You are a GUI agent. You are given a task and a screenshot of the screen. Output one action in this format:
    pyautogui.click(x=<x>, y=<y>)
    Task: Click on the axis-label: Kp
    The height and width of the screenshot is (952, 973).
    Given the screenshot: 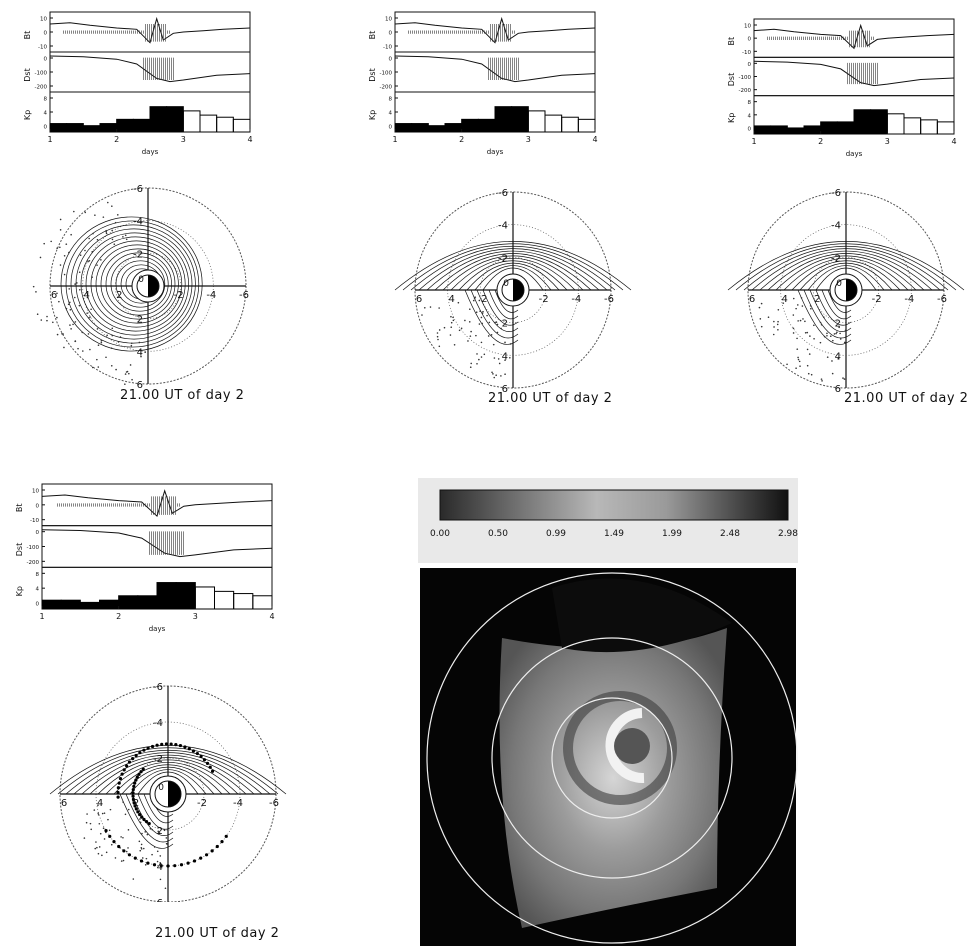 What is the action you would take?
    pyautogui.click(x=19, y=591)
    